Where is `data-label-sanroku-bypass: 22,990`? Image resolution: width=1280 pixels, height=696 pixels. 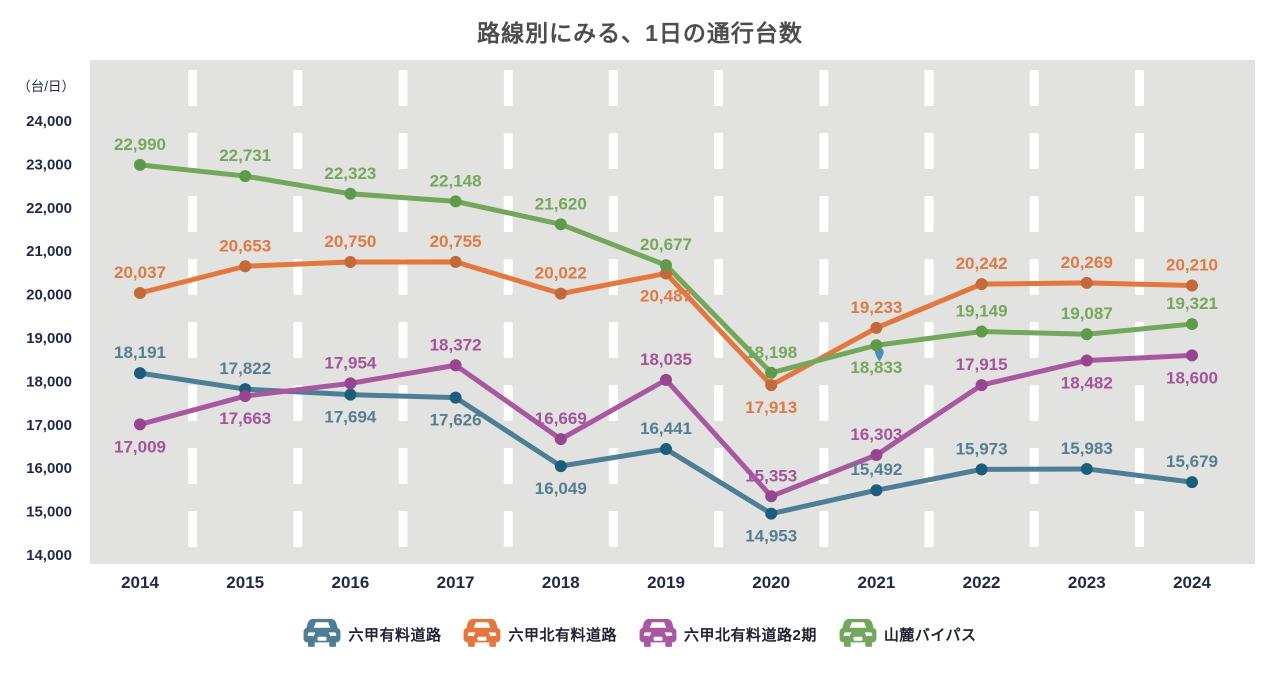 data-label-sanroku-bypass: 22,990 is located at coordinates (140, 144).